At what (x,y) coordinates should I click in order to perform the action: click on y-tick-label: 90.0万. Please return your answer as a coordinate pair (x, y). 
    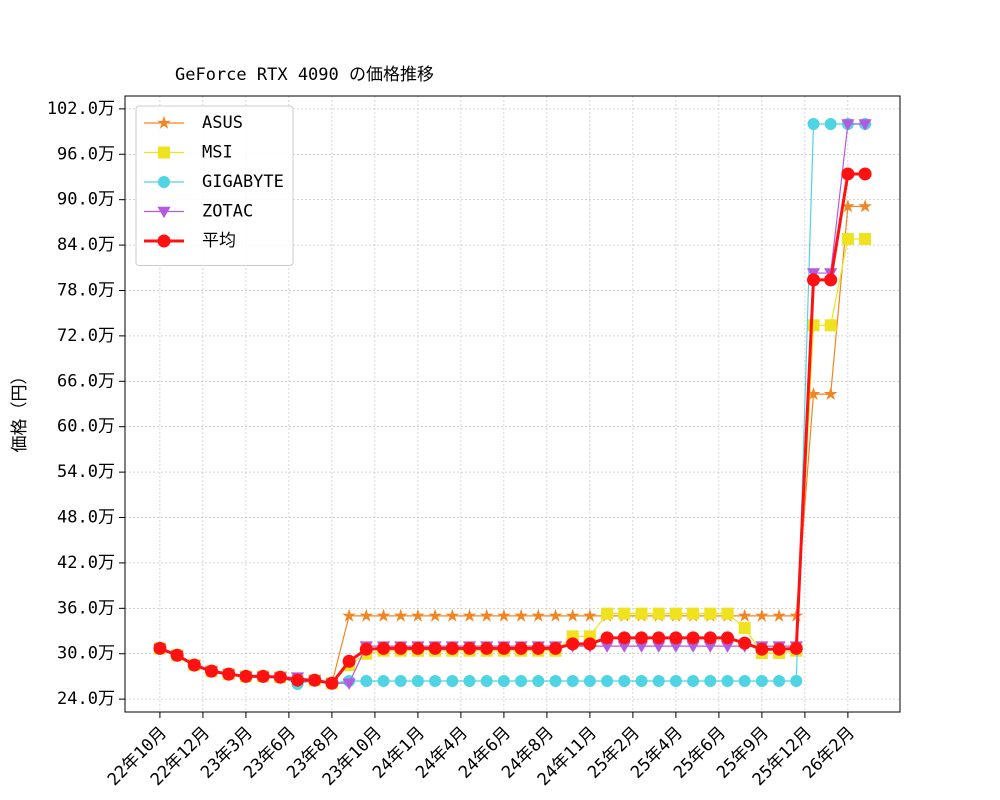
    Looking at the image, I should click on (86, 200).